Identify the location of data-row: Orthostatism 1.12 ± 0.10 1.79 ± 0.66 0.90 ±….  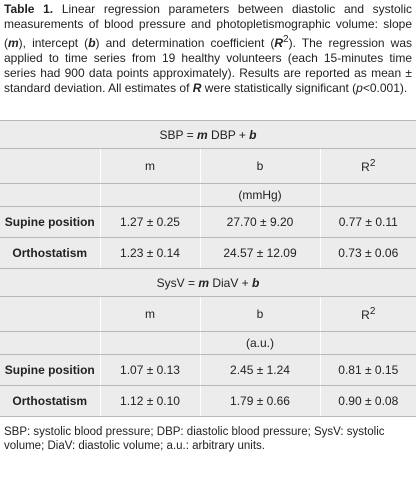
(208, 401).